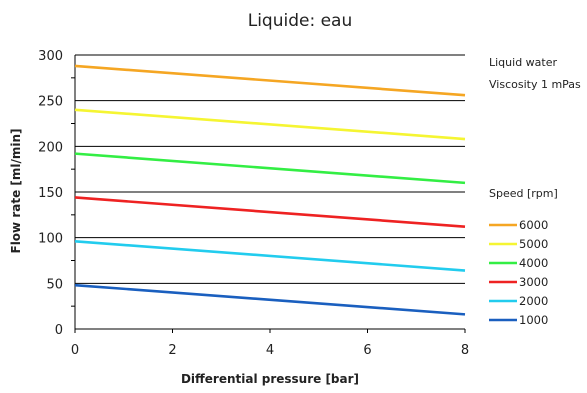  I want to click on x-tick-label-4: 4, so click(270, 350).